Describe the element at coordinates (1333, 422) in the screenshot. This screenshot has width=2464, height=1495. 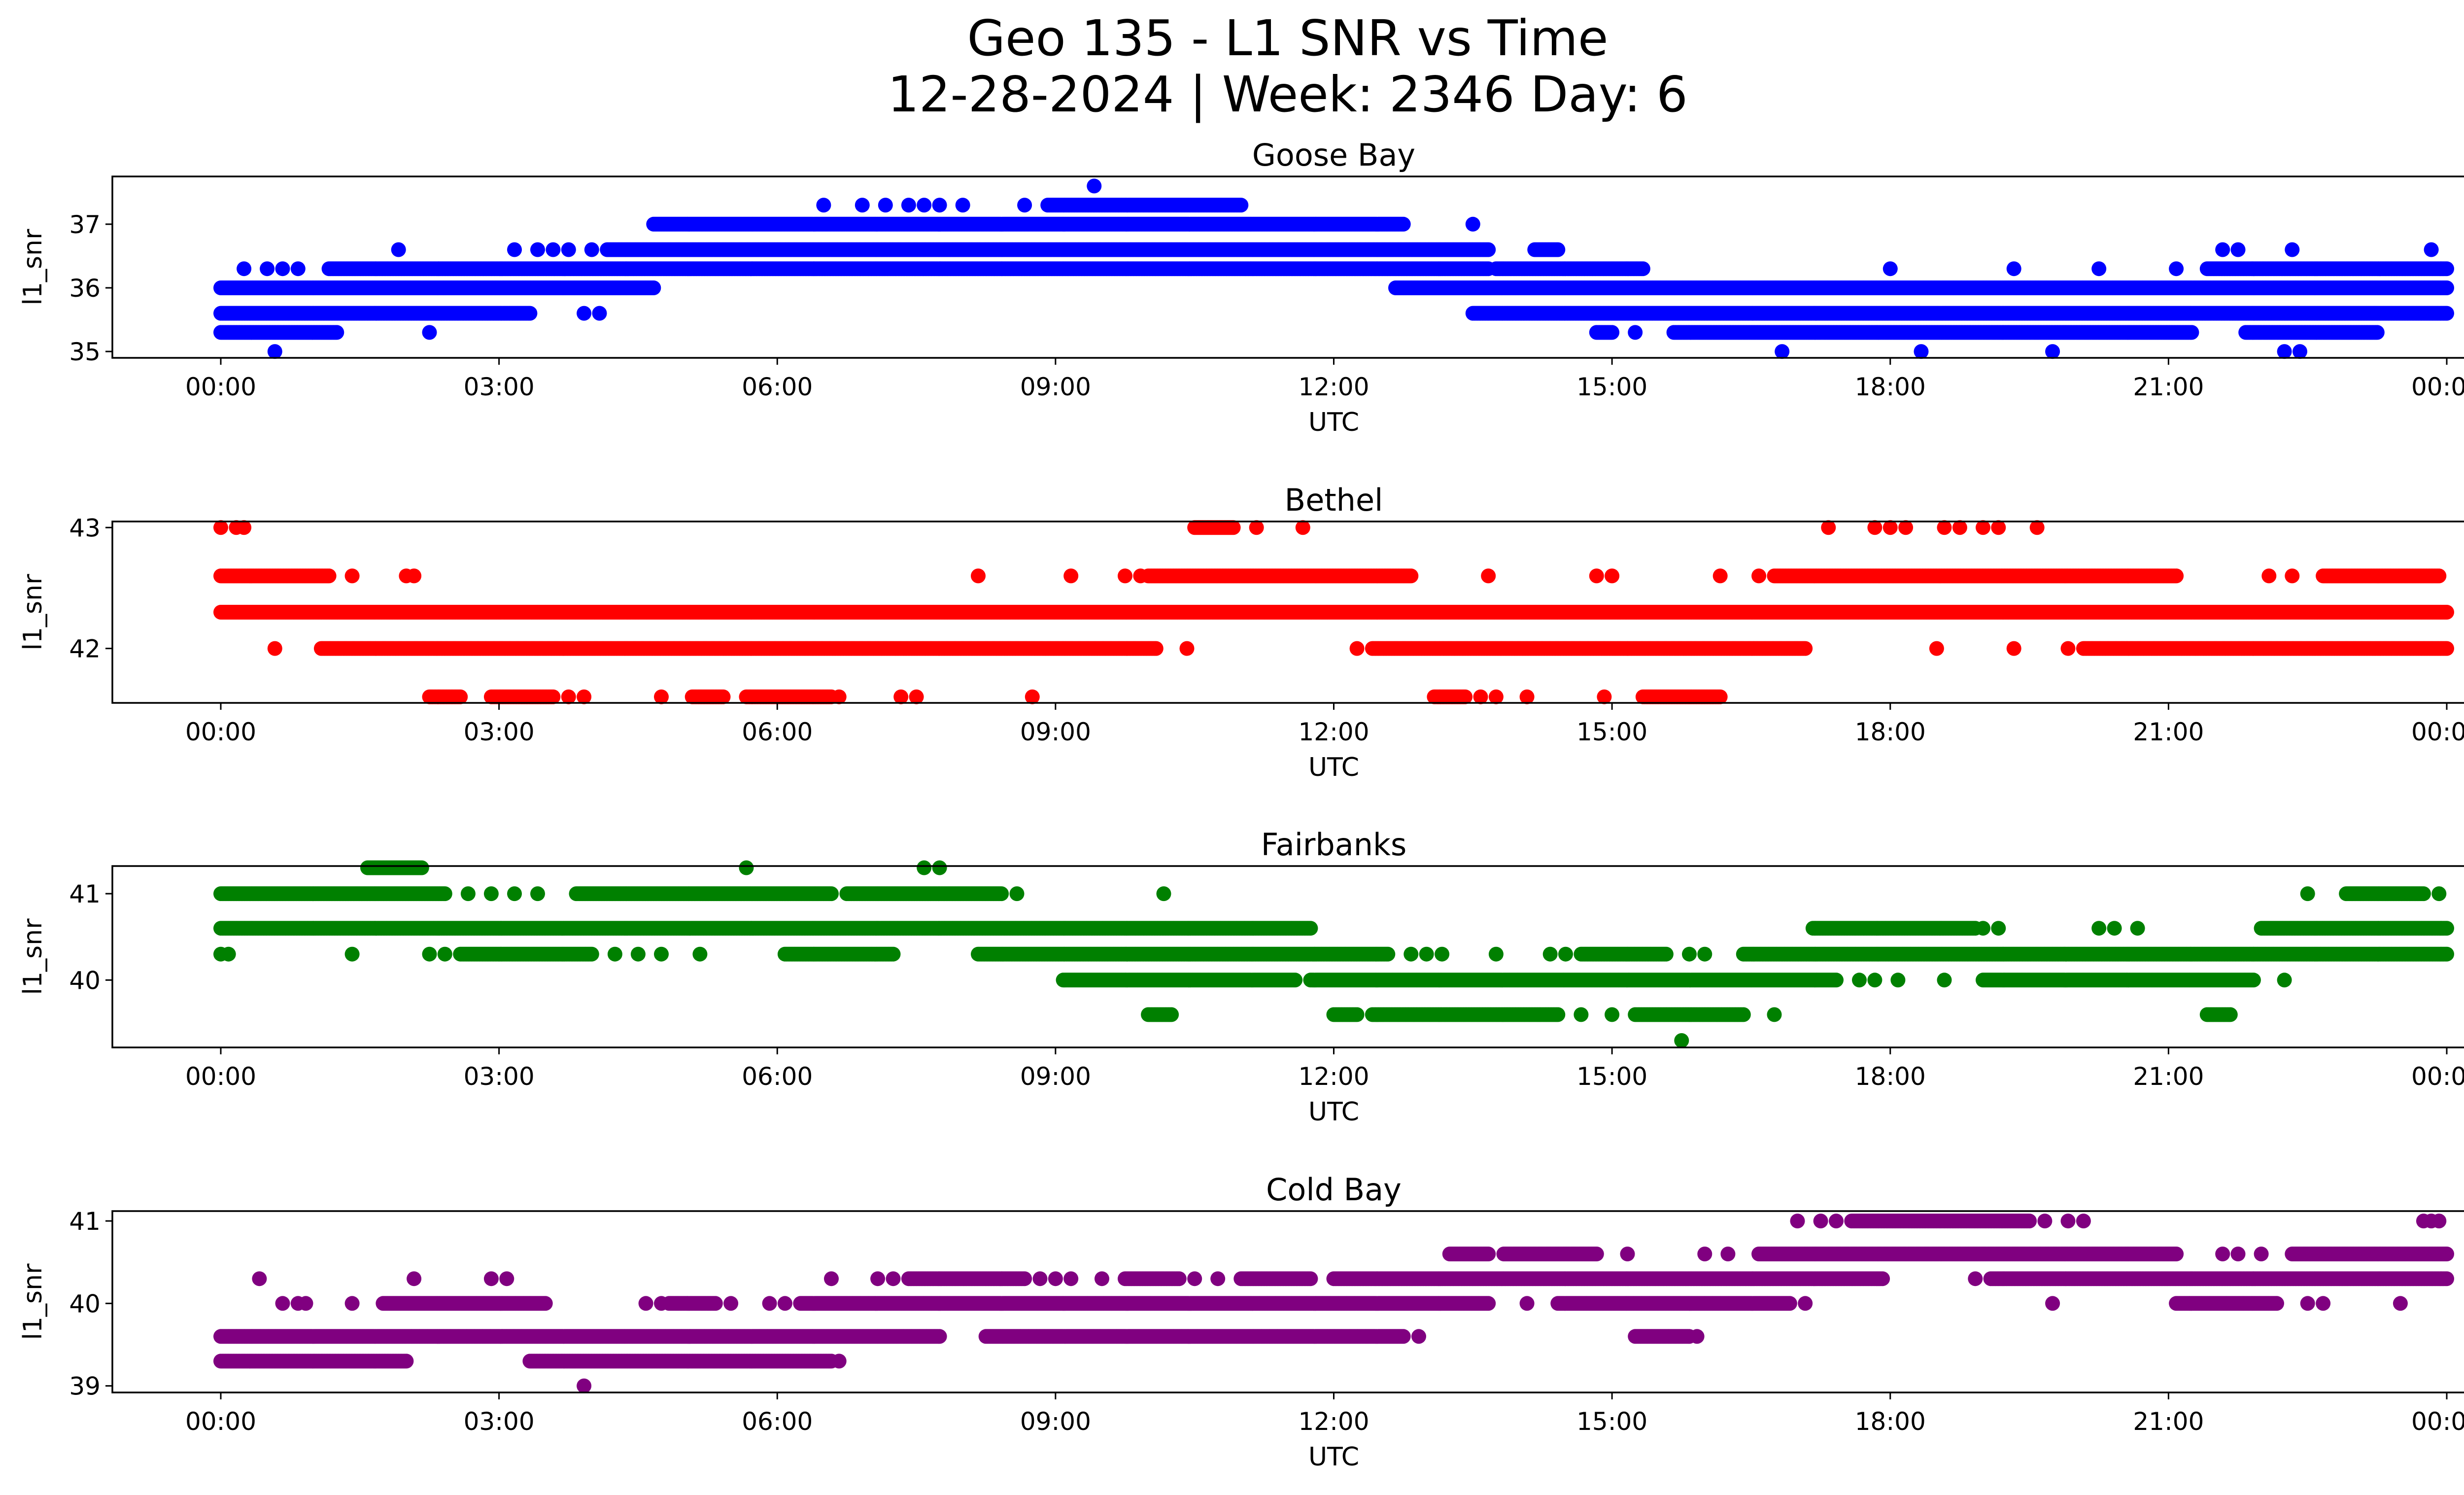
I see `chart-0-x-axis-label: UTC` at that location.